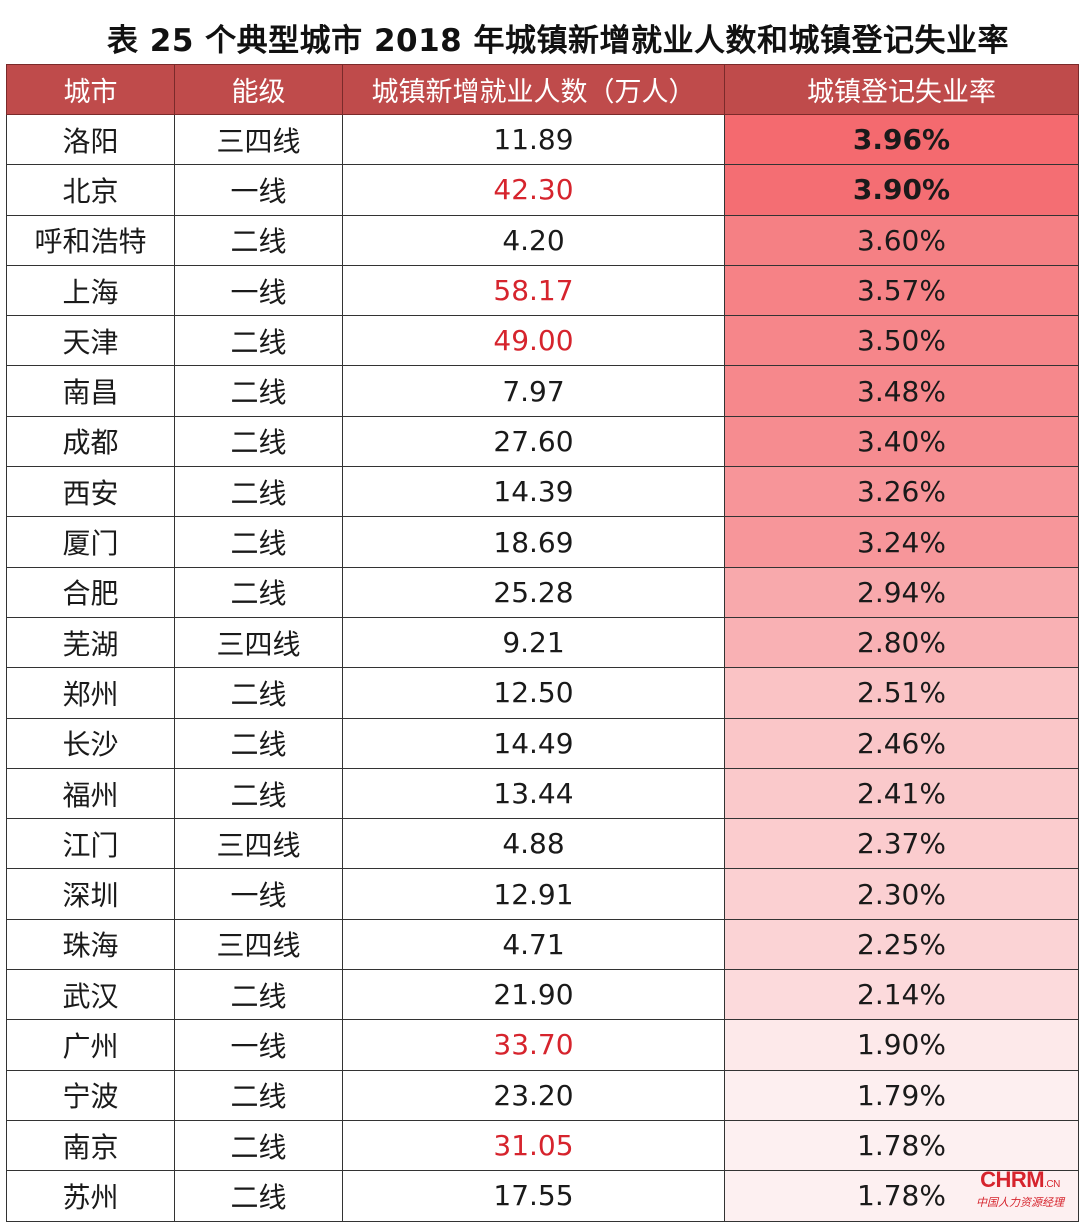 This screenshot has height=1222, width=1080. I want to click on new-jobs-cell: 12.91, so click(533, 894).